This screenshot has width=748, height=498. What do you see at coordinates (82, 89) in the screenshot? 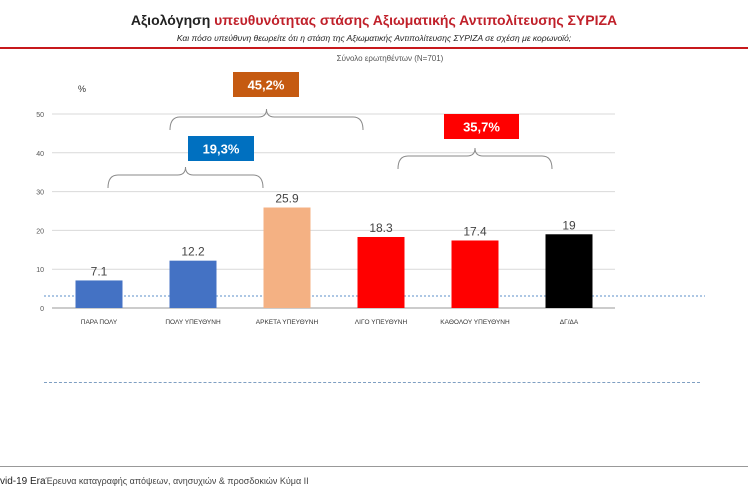
I see `y-axis-label: %` at bounding box center [82, 89].